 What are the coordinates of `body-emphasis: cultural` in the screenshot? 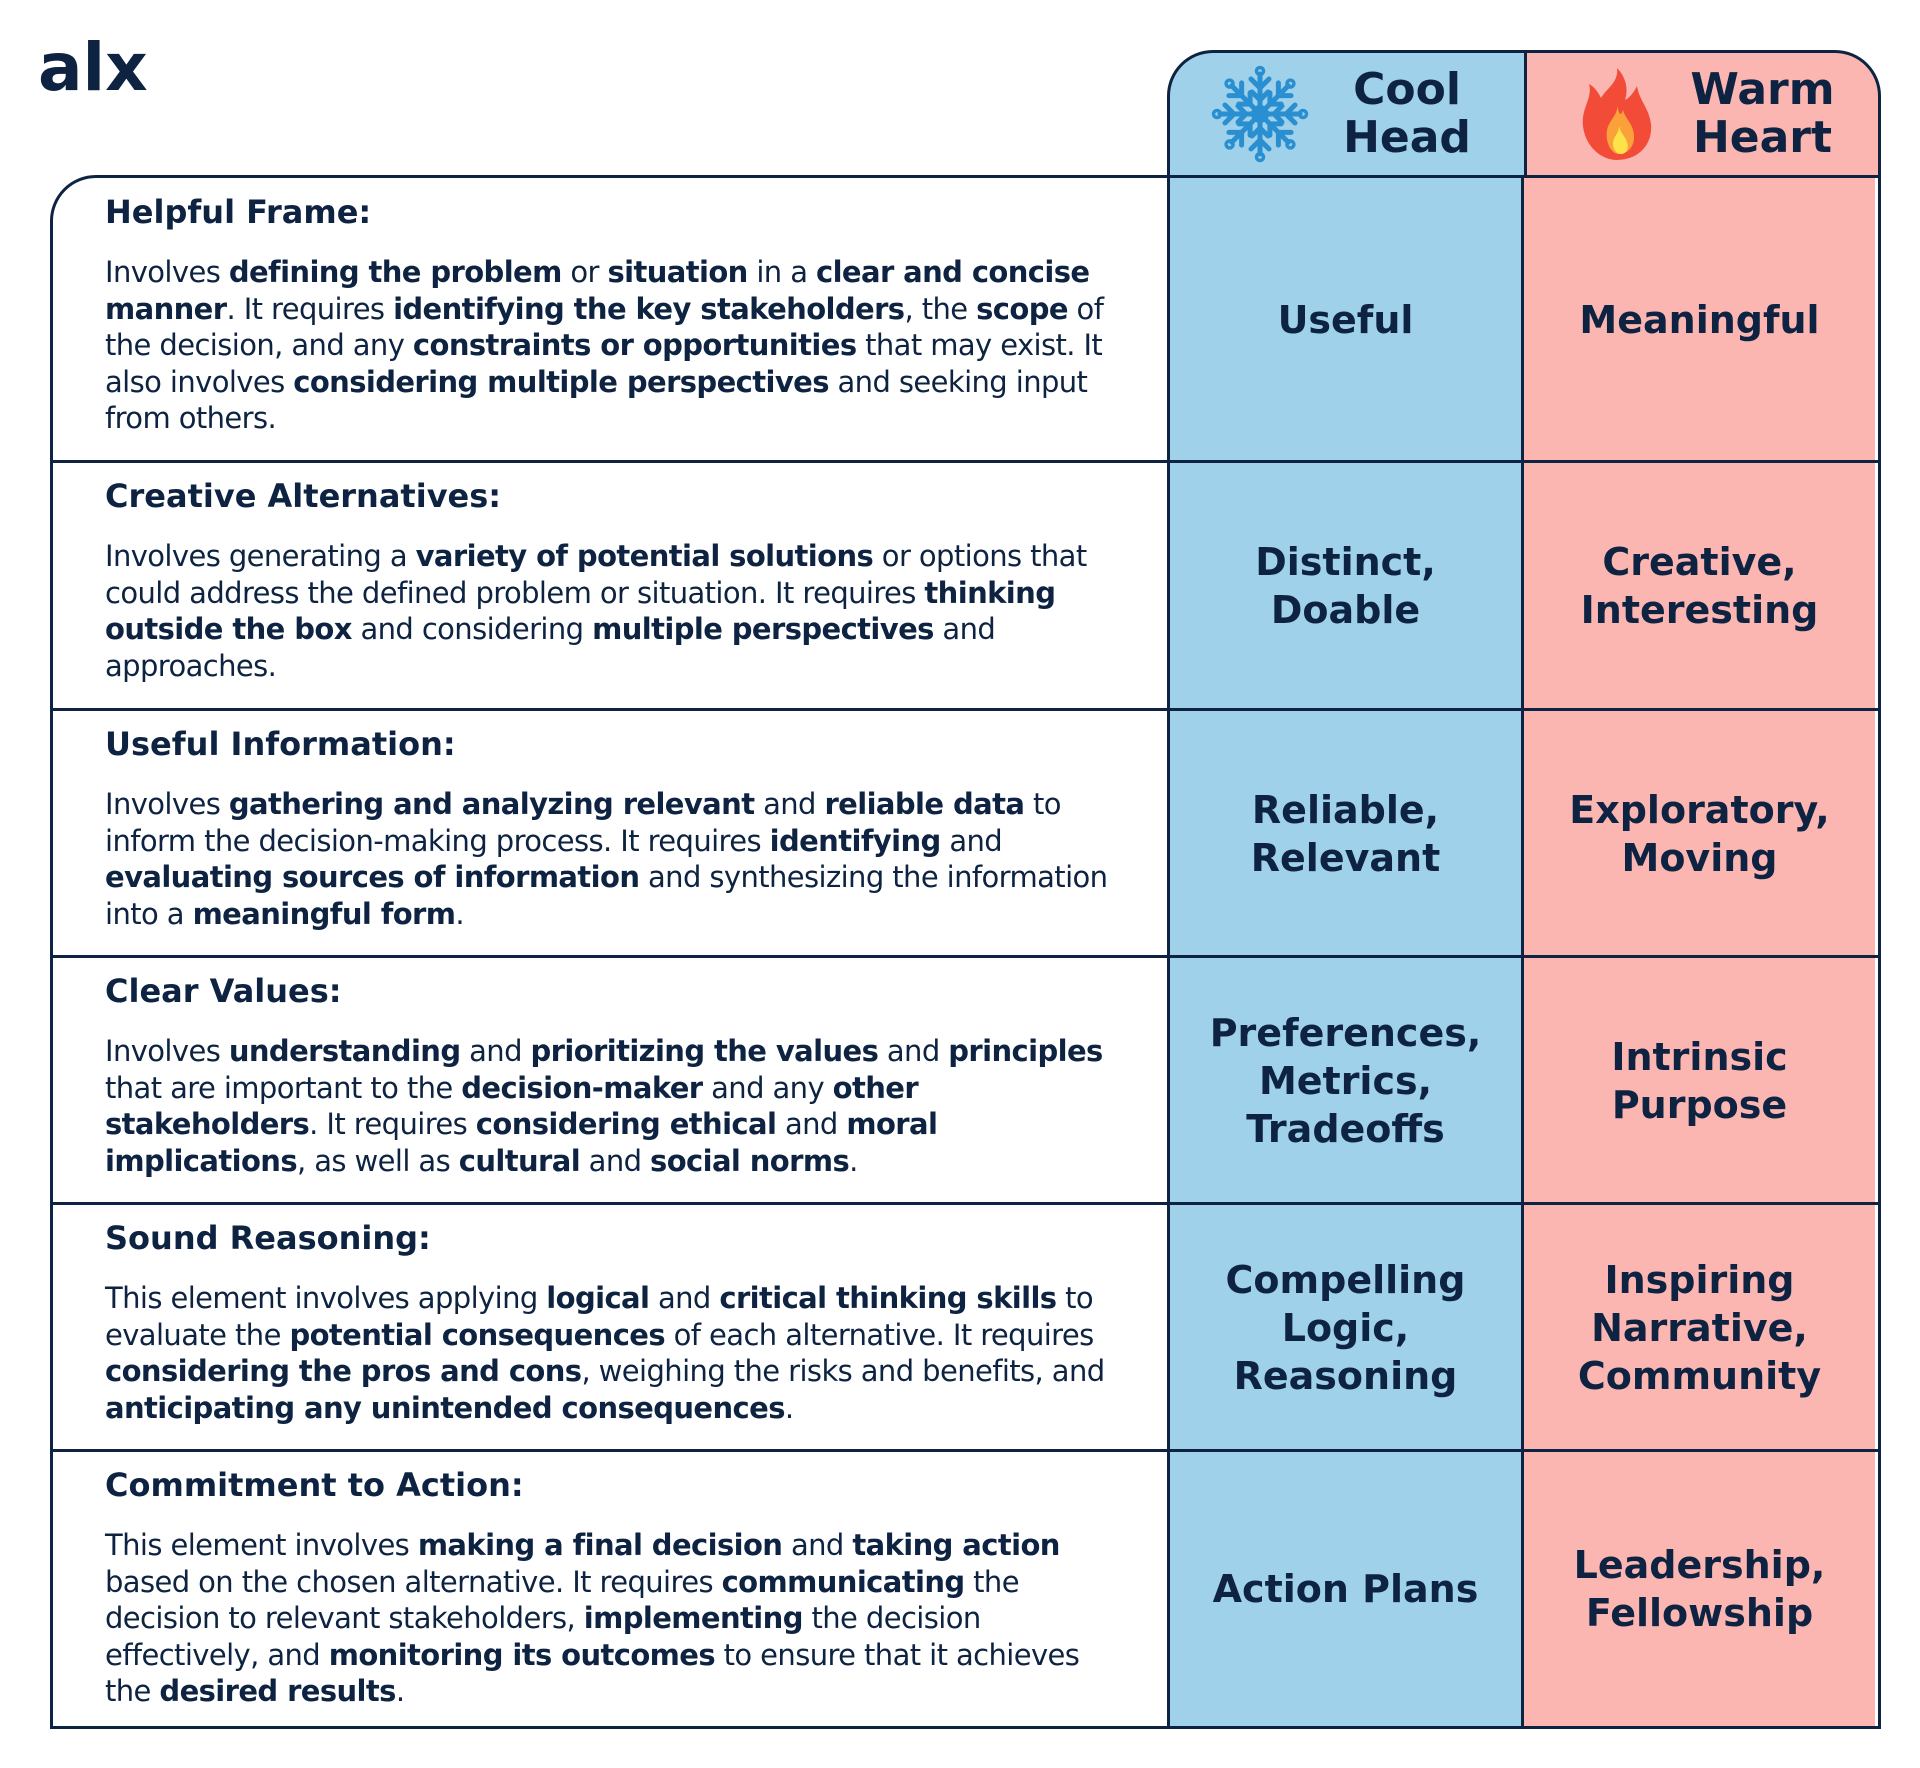 It's located at (519, 1160).